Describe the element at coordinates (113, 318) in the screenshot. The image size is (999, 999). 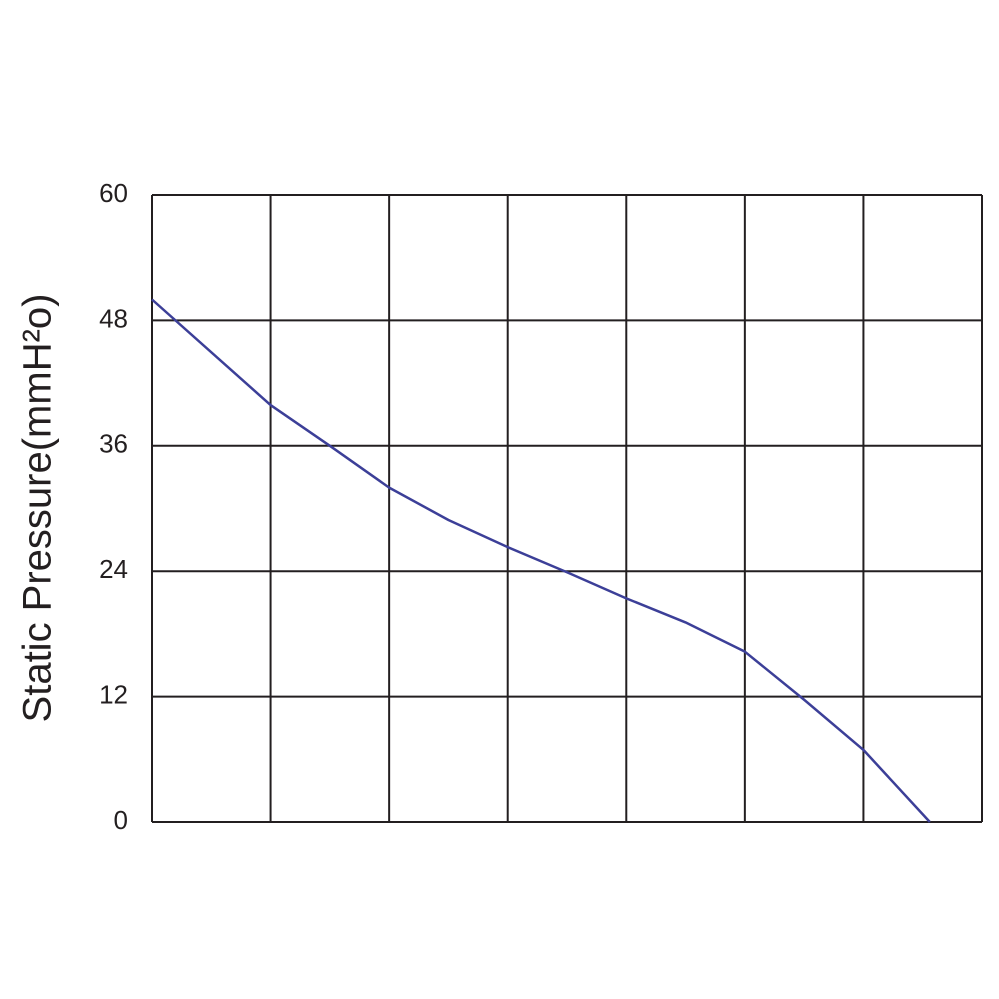
I see `y-tick-label: 48` at that location.